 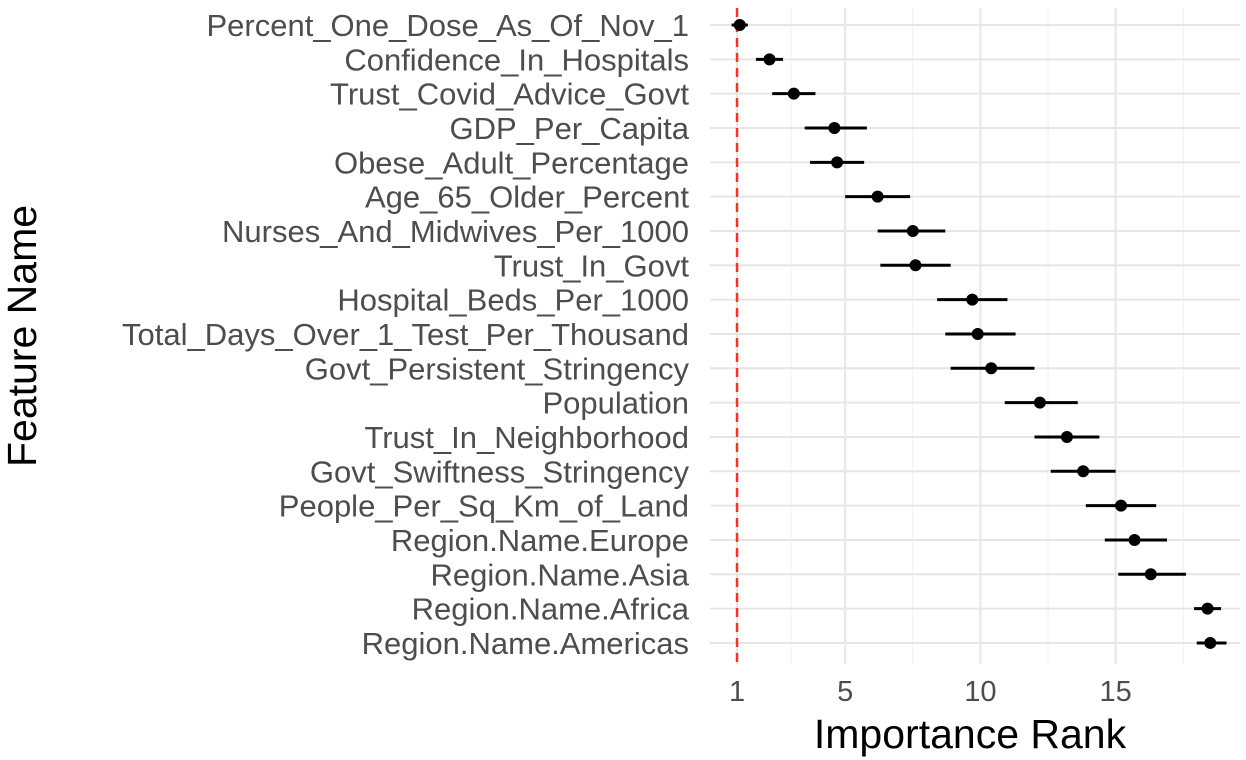 I want to click on x-axis-title: Importance Rank, so click(x=970, y=734).